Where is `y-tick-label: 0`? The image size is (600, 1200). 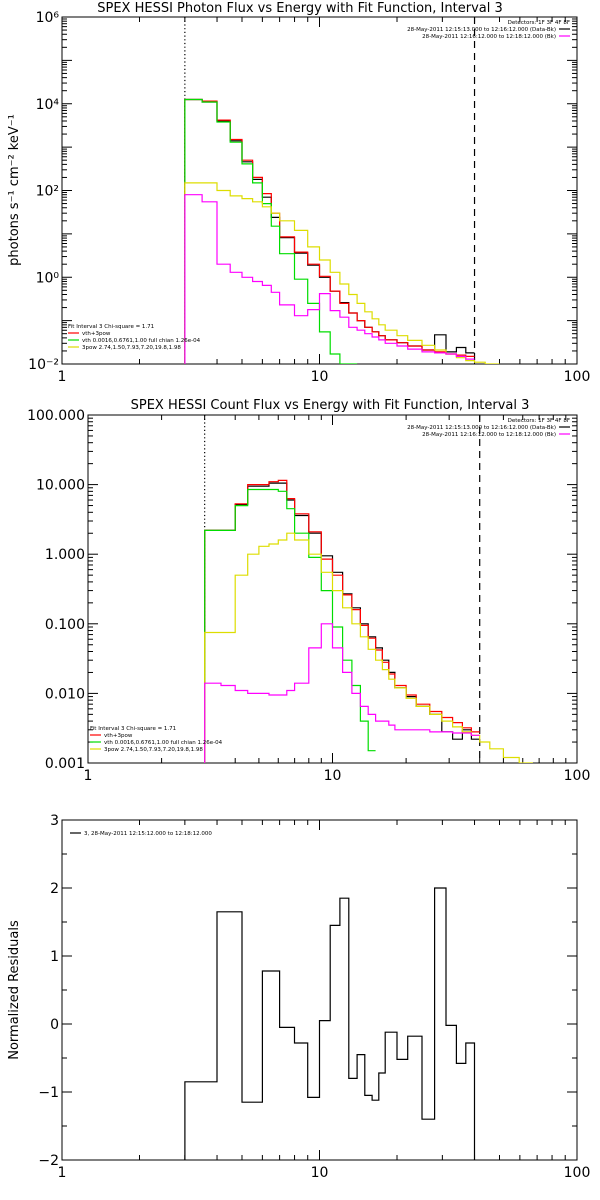
y-tick-label: 0 is located at coordinates (54, 1025).